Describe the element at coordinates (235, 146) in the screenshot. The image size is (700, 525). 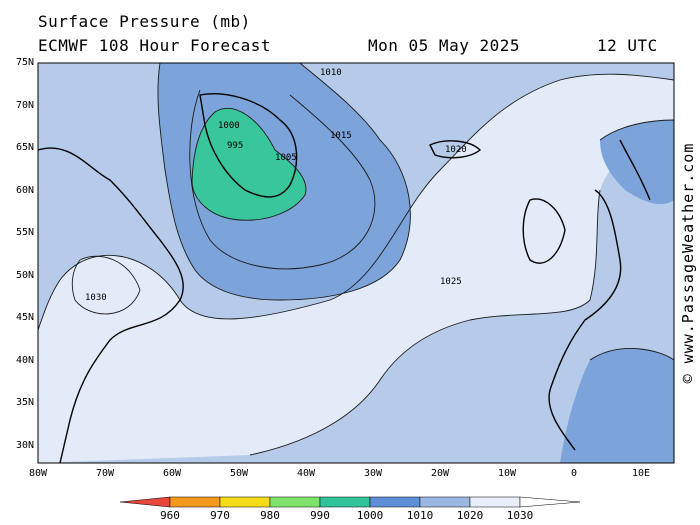
I see `isobar-label: 995` at that location.